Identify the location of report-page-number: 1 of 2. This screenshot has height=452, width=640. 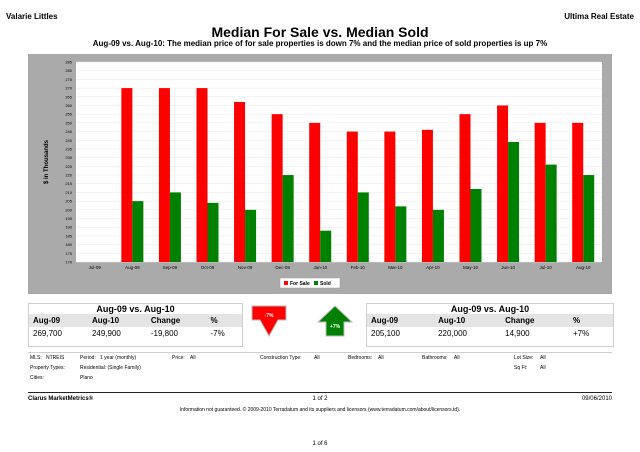
(320, 399).